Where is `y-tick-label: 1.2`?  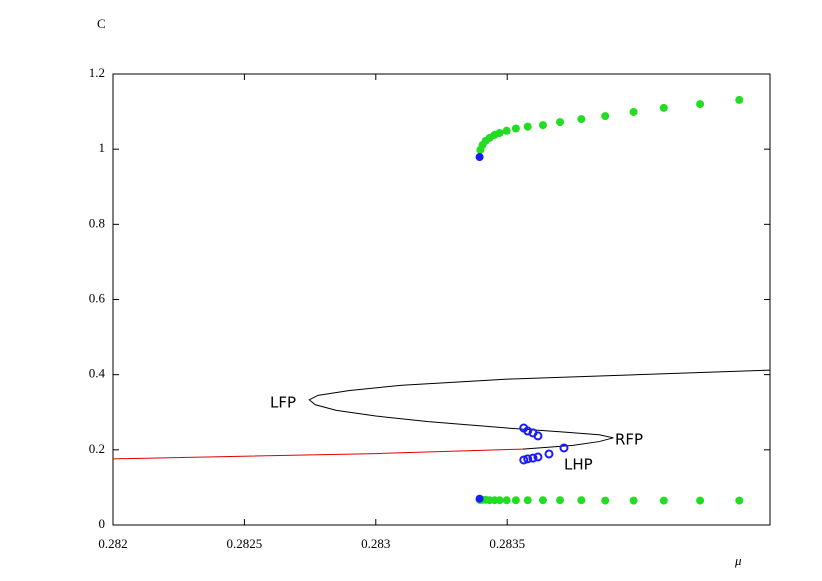 y-tick-label: 1.2 is located at coordinates (97, 72).